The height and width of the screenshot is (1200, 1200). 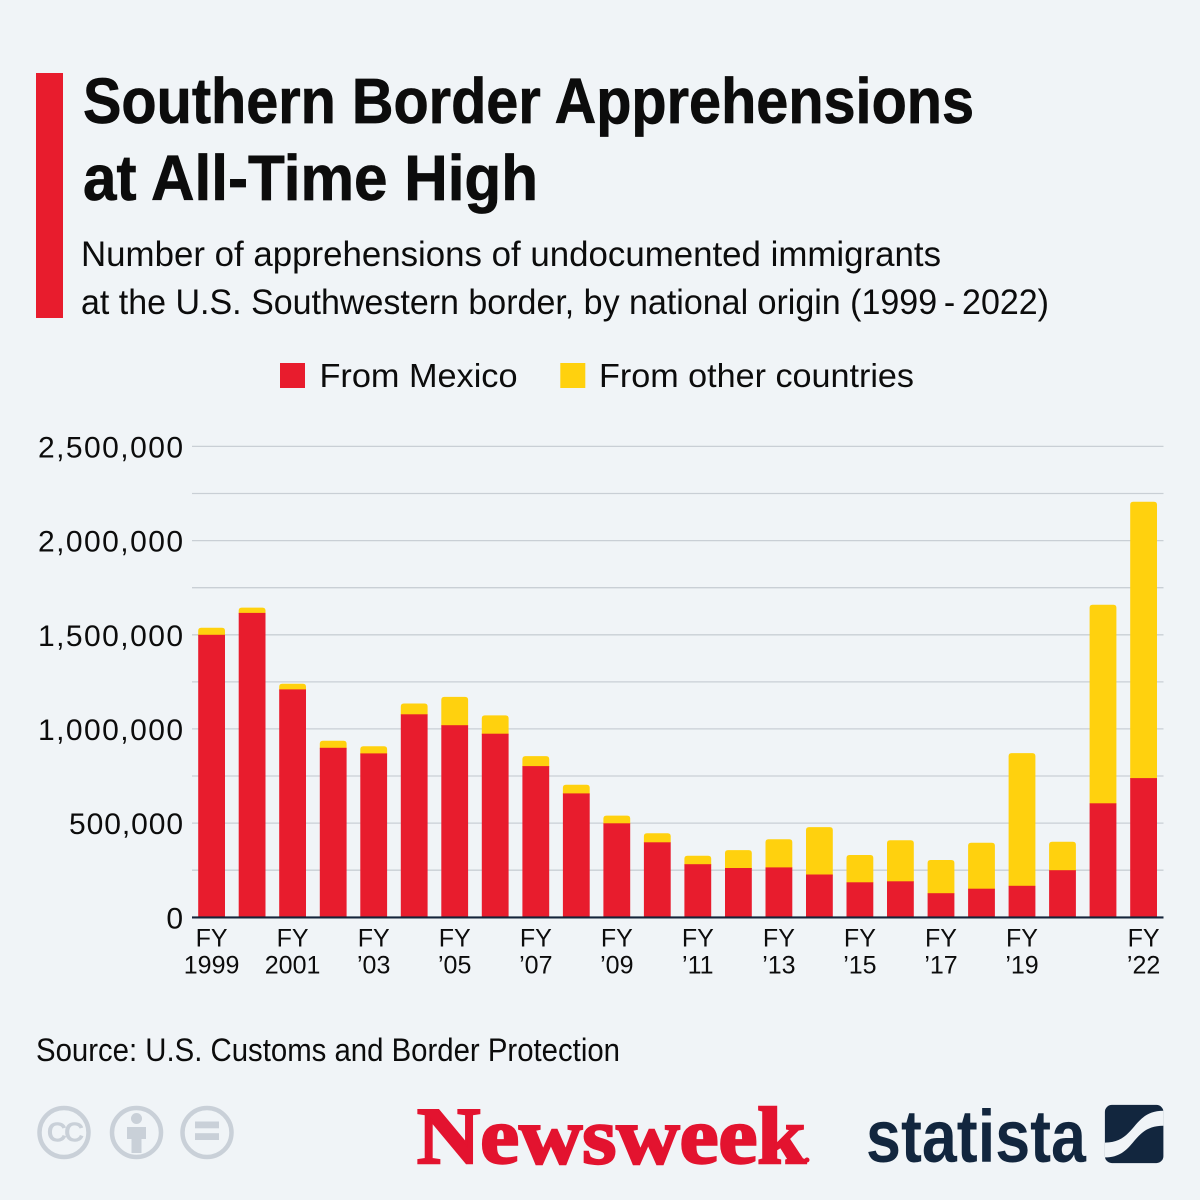 What do you see at coordinates (65, 1132) in the screenshot?
I see `svg-text: CC` at bounding box center [65, 1132].